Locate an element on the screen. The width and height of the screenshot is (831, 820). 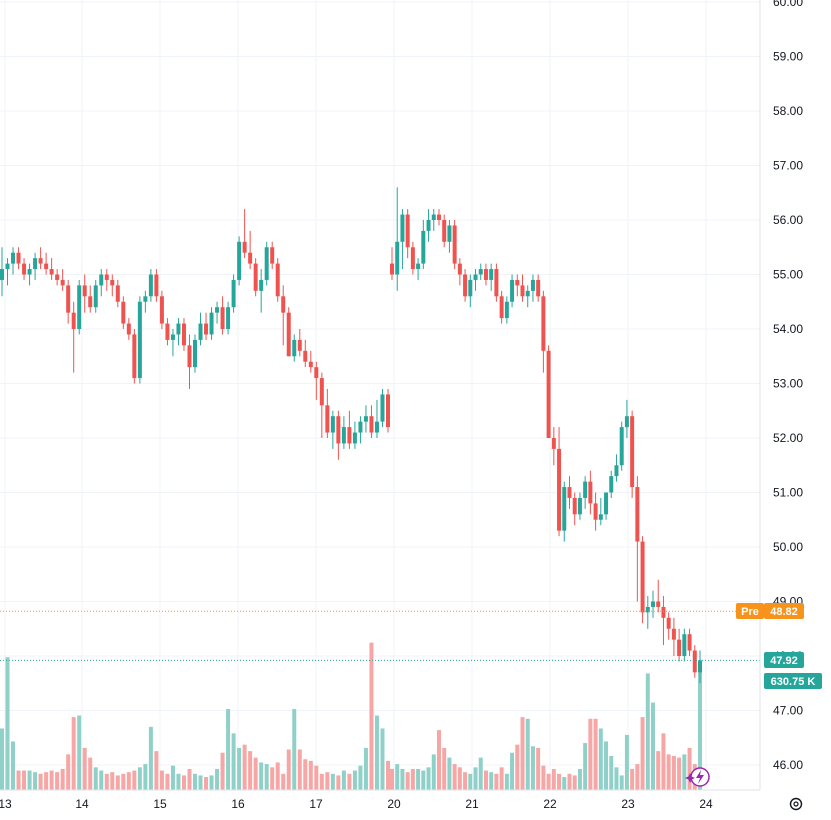
y-tick-label: 51.00 is located at coordinates (788, 493).